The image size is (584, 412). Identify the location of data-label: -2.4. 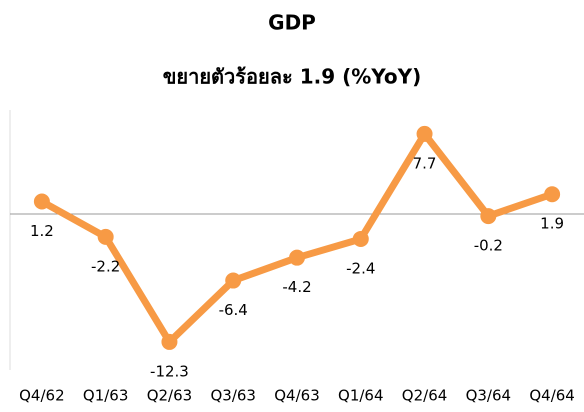
(360, 268).